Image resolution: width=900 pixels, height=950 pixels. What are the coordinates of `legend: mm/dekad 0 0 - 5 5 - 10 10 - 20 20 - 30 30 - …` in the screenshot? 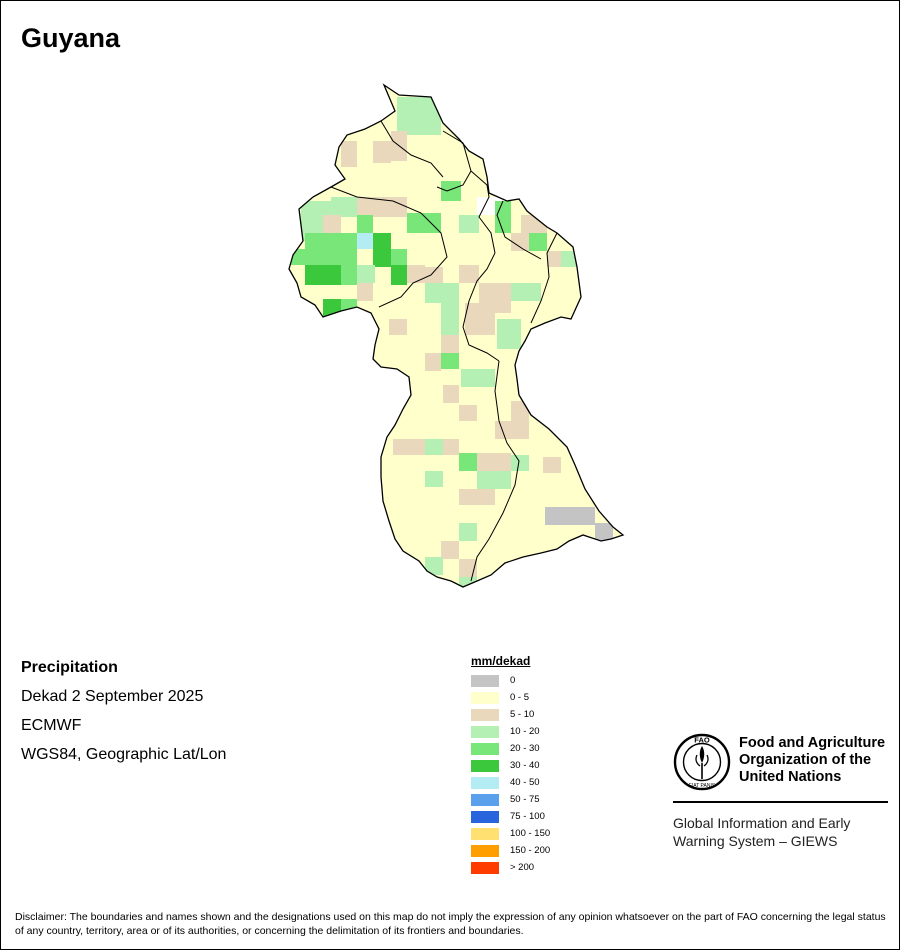 It's located at (510, 765).